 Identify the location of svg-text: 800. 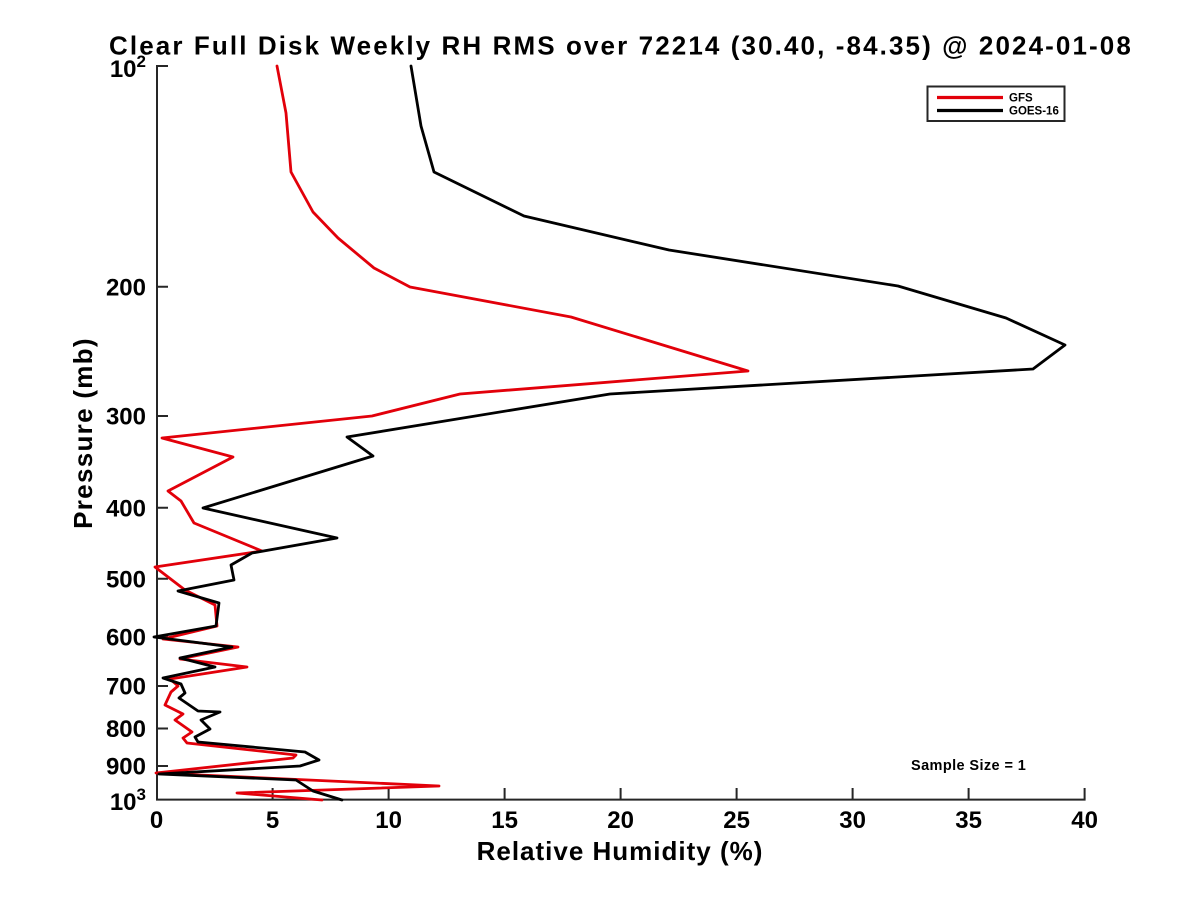
(126, 729).